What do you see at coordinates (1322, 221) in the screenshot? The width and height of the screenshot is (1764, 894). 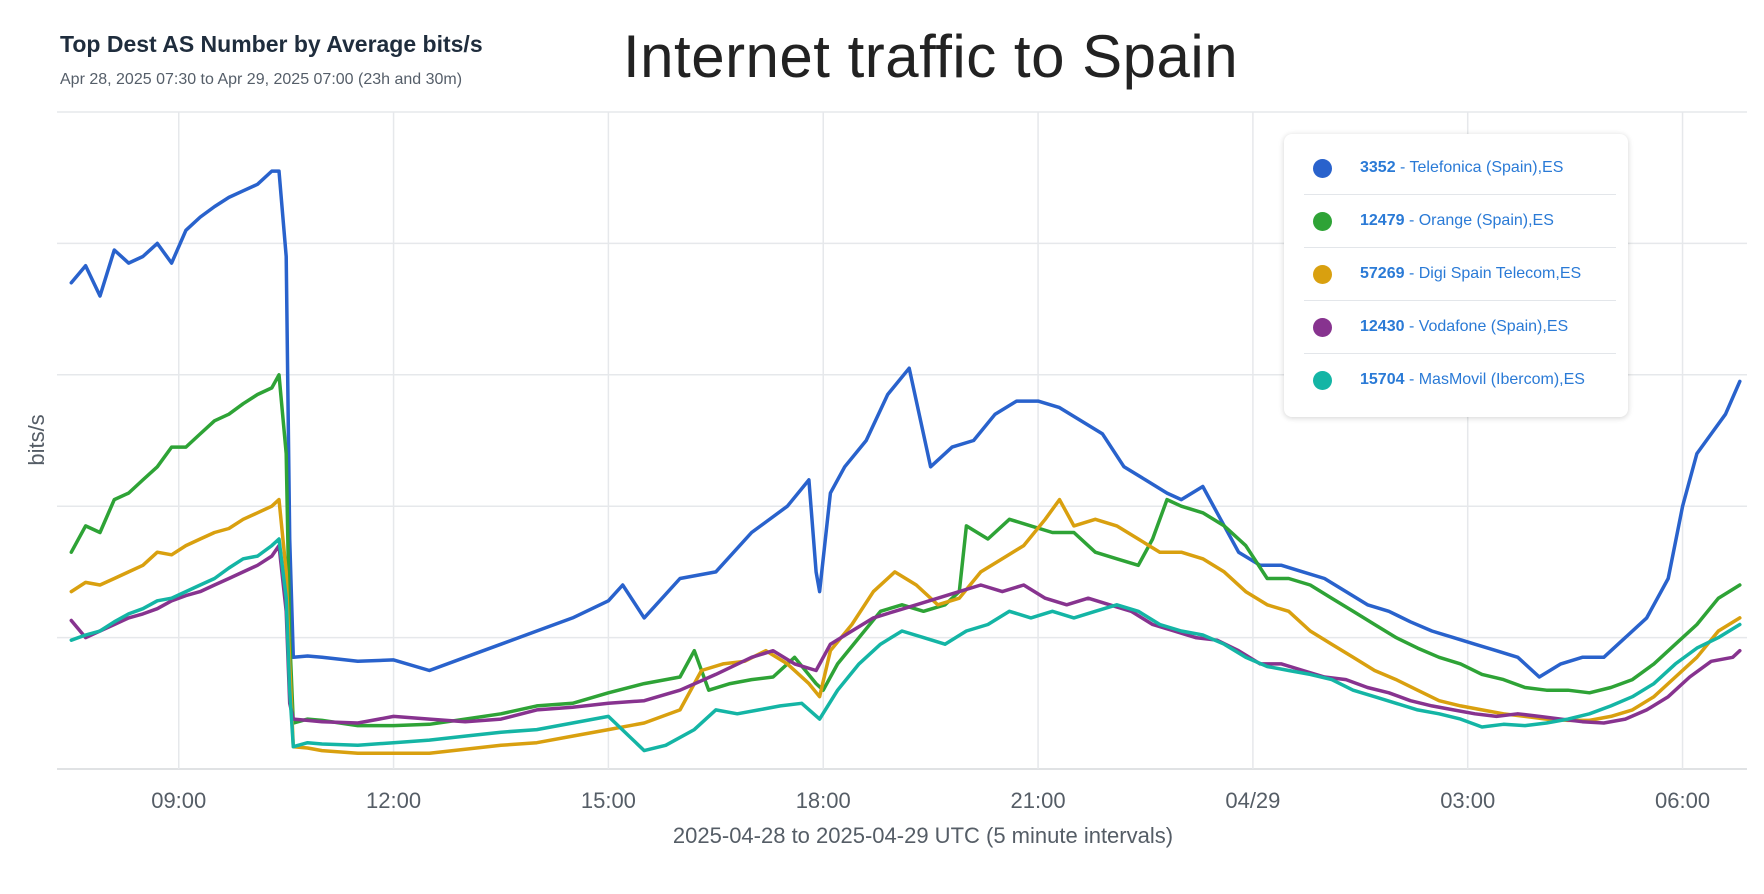 I see `legend-dot-orange` at bounding box center [1322, 221].